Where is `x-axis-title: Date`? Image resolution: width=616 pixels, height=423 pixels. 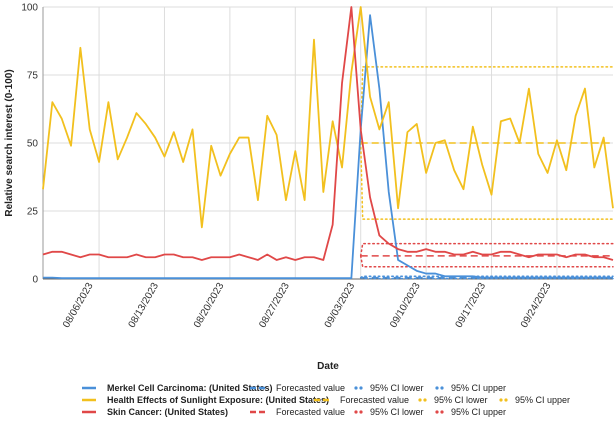 x-axis-title: Date is located at coordinates (328, 366).